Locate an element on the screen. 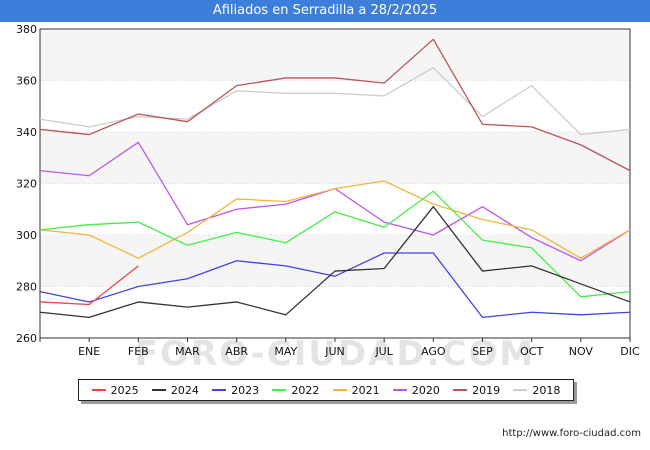 This screenshot has height=450, width=650. legend-item-2021: 2021 is located at coordinates (356, 390).